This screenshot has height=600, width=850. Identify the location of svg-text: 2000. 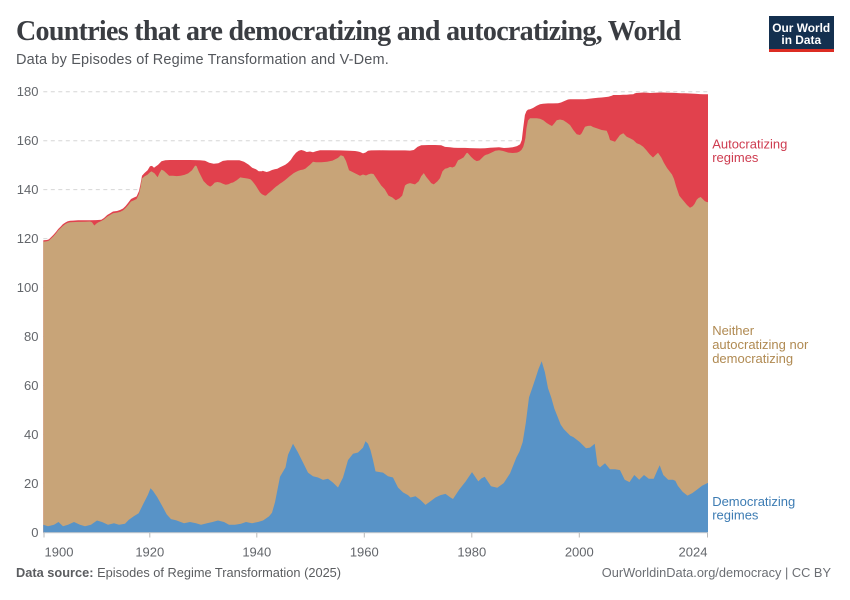
(579, 552).